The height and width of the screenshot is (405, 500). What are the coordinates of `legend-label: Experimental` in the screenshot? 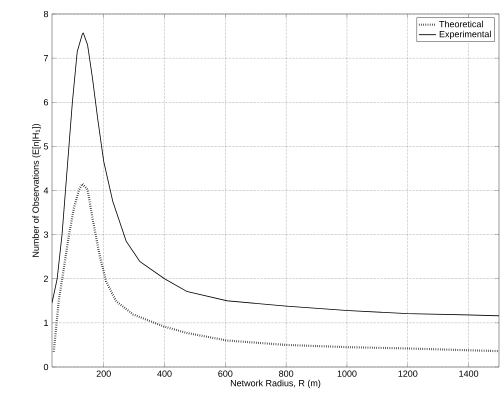 It's located at (465, 35).